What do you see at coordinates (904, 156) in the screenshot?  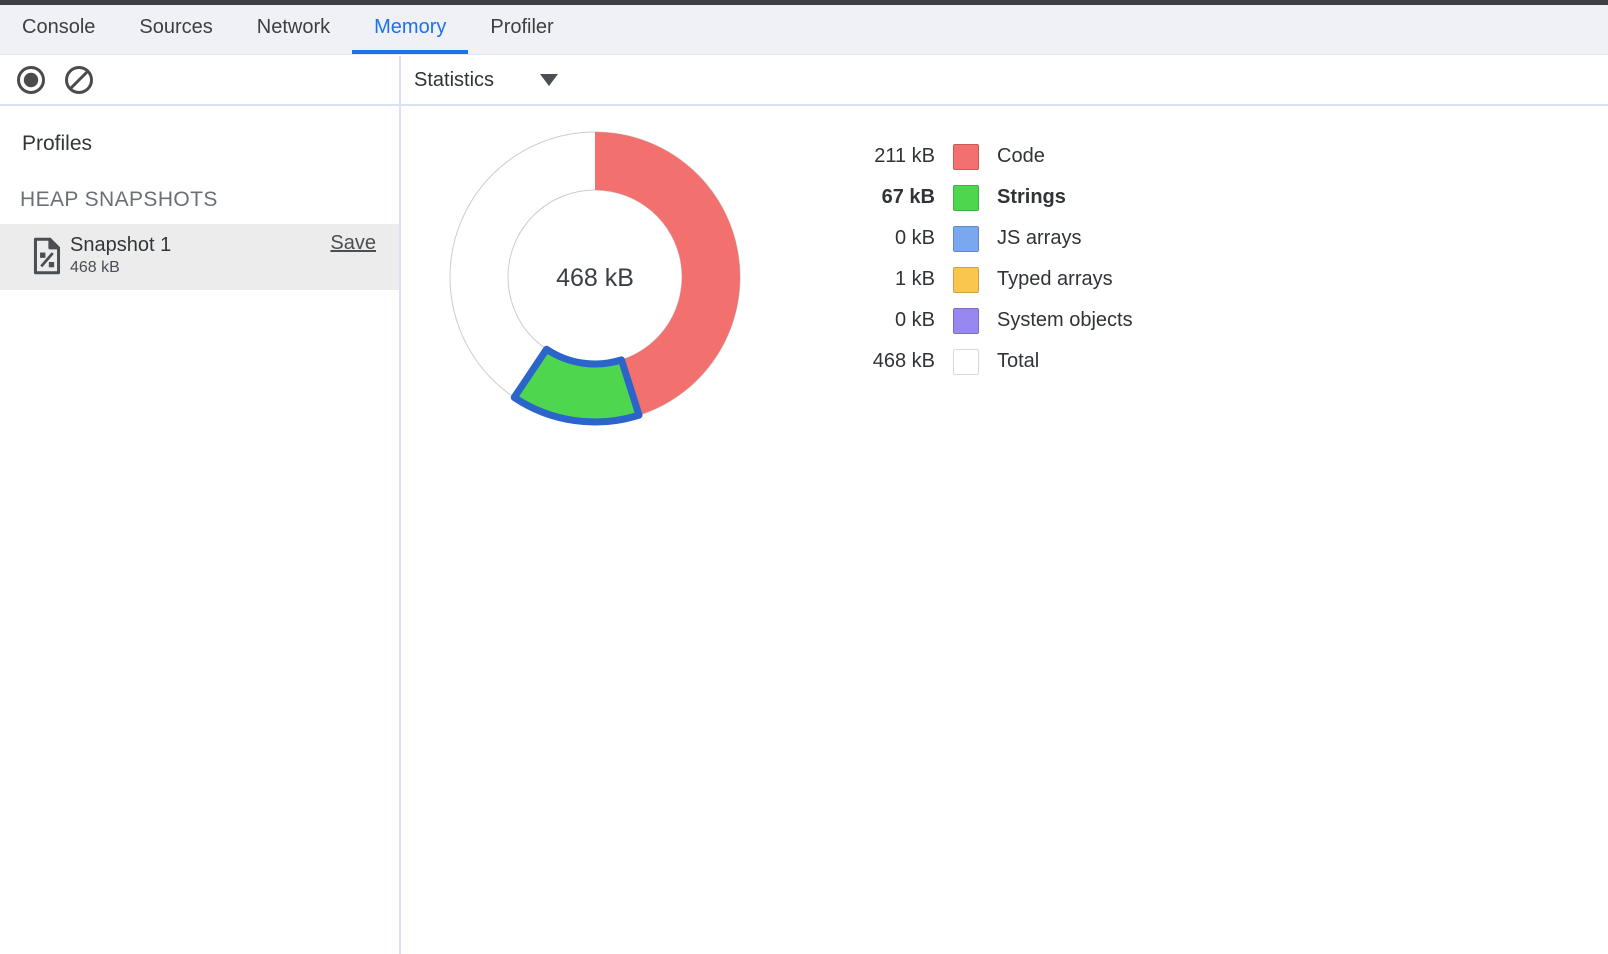 I see `legend-value: 211 kB` at bounding box center [904, 156].